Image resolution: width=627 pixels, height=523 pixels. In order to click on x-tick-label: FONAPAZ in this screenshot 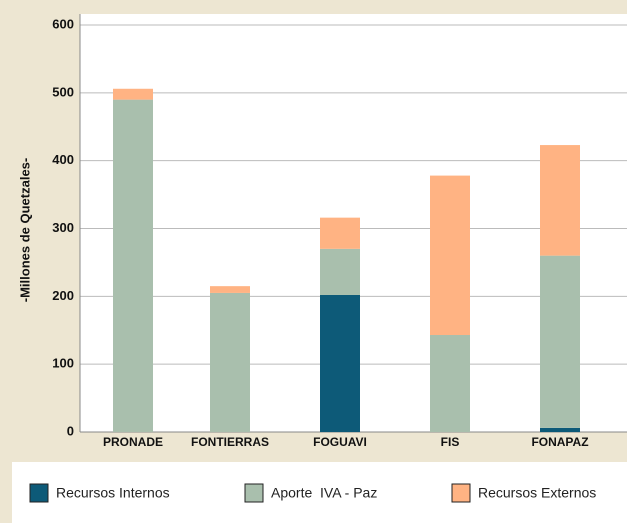, I will do `click(559, 442)`.